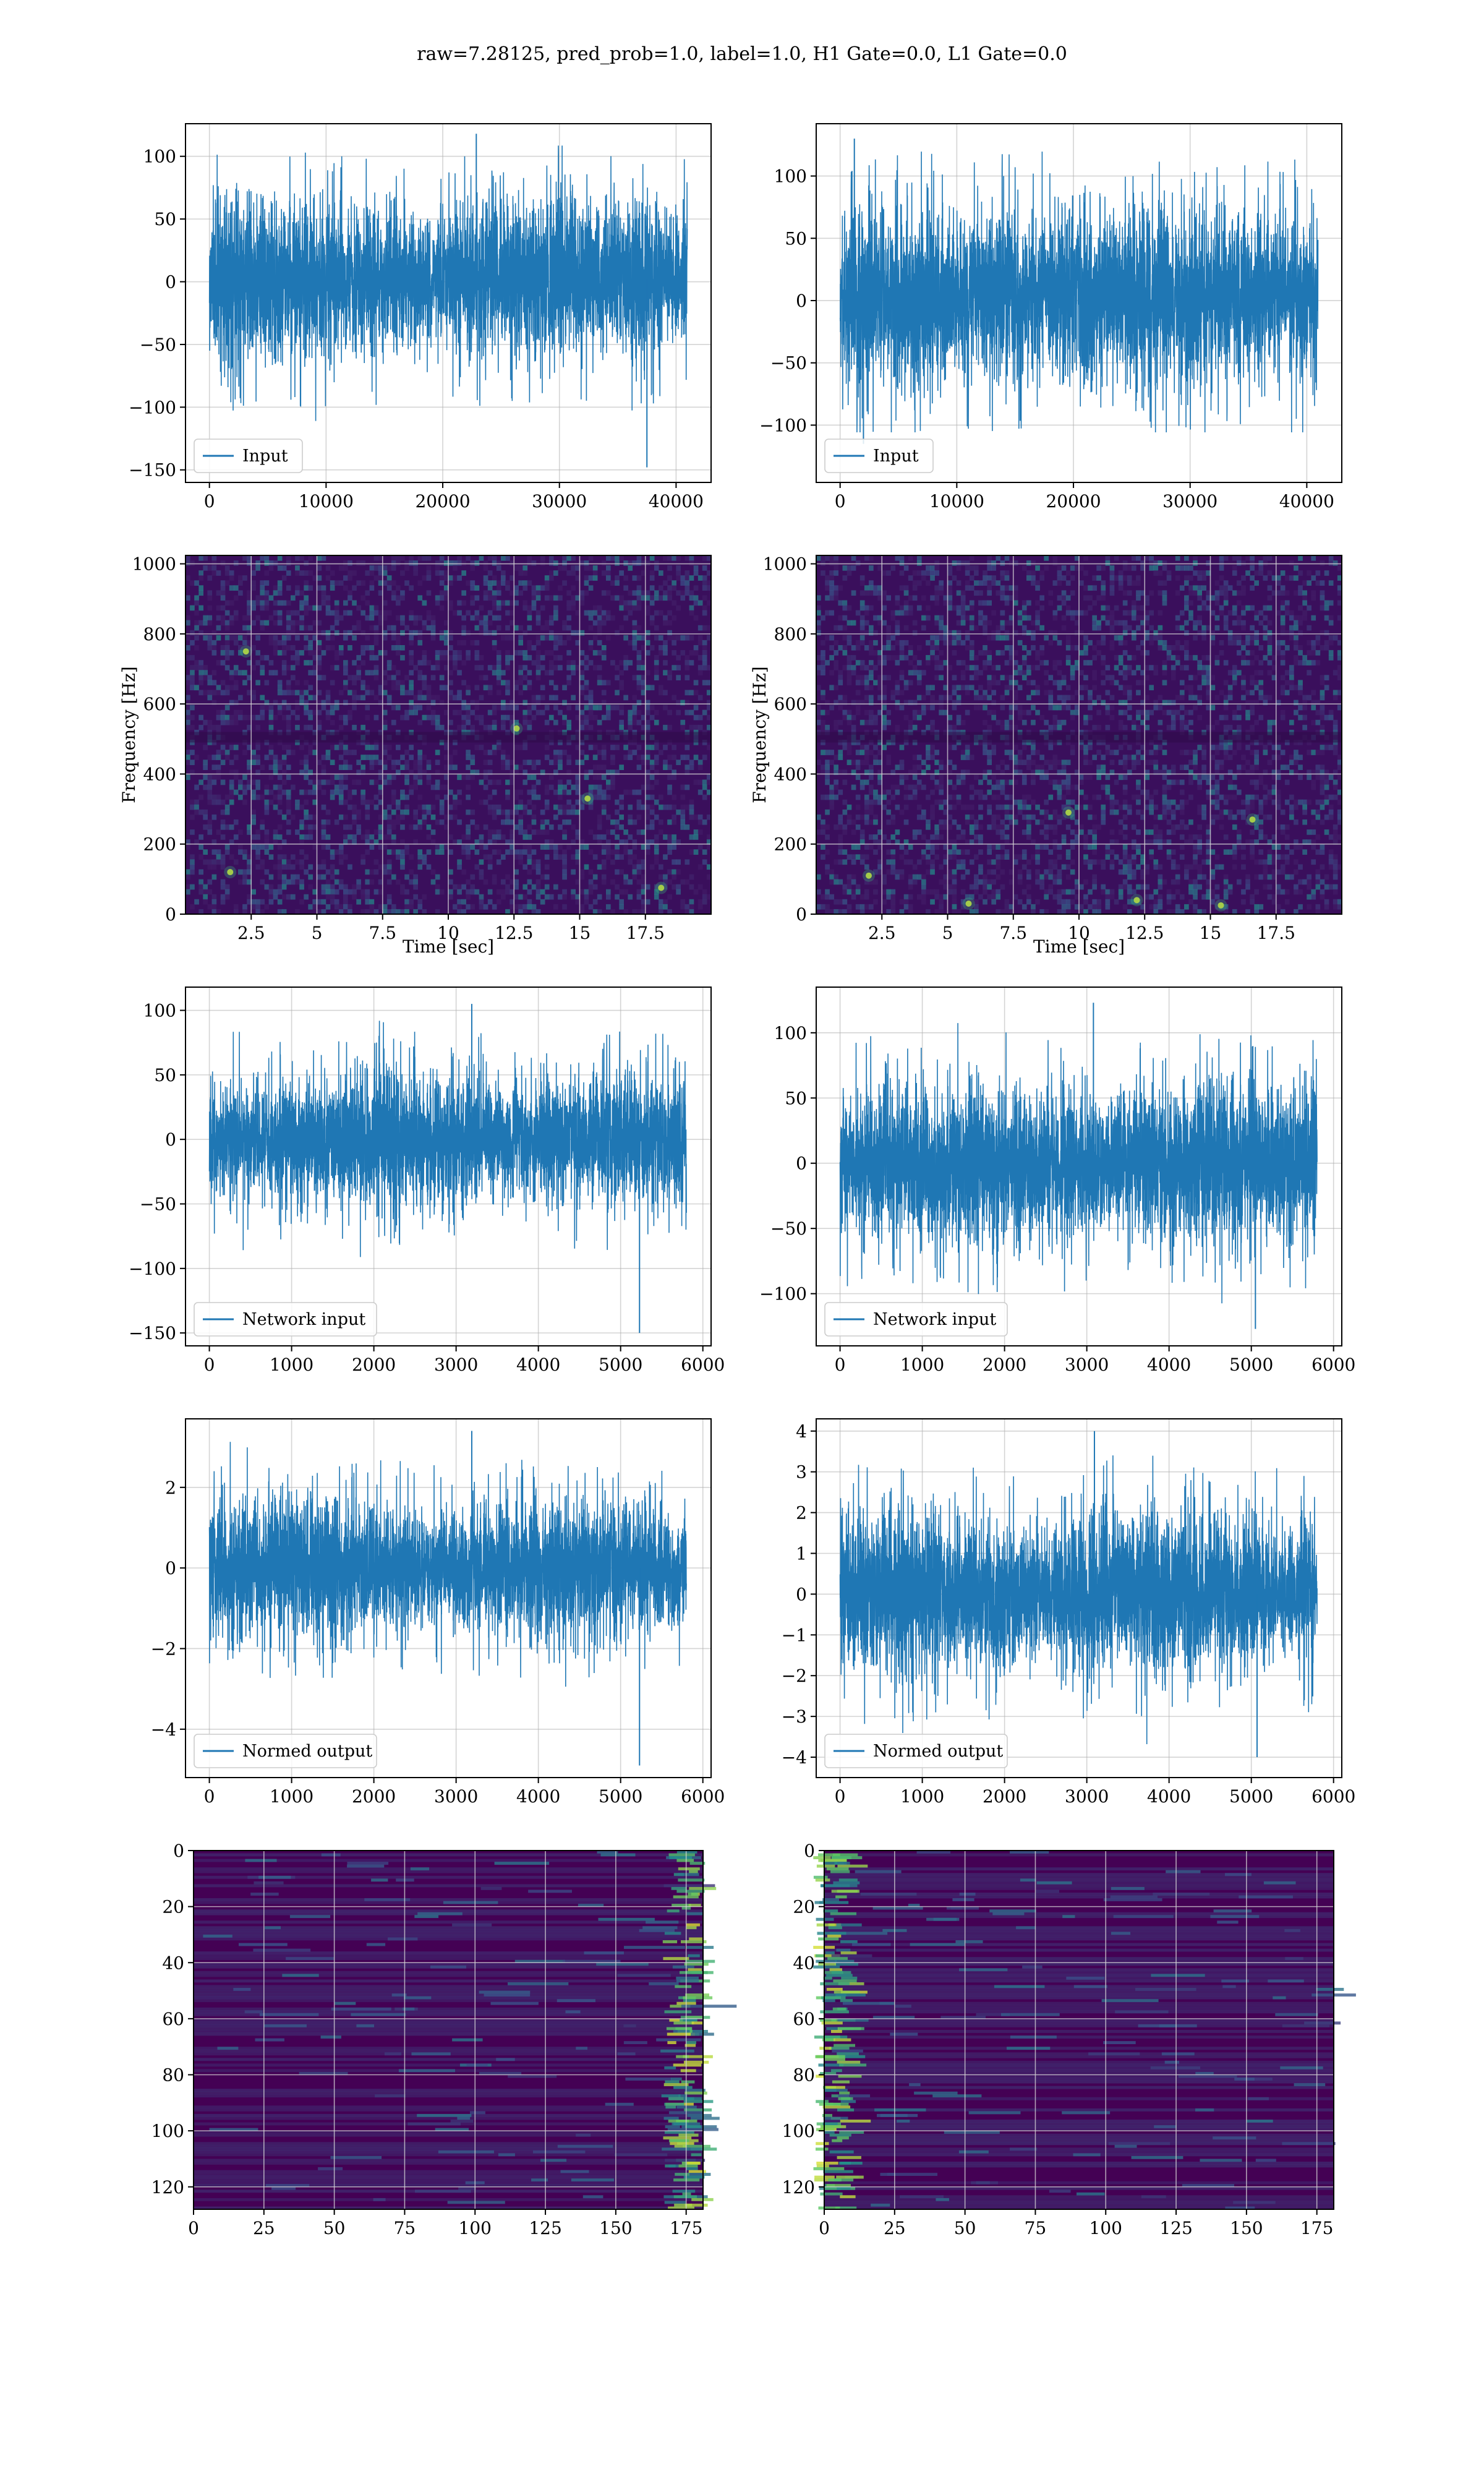  I want to click on input-right-ytick-label: −100, so click(783, 425).